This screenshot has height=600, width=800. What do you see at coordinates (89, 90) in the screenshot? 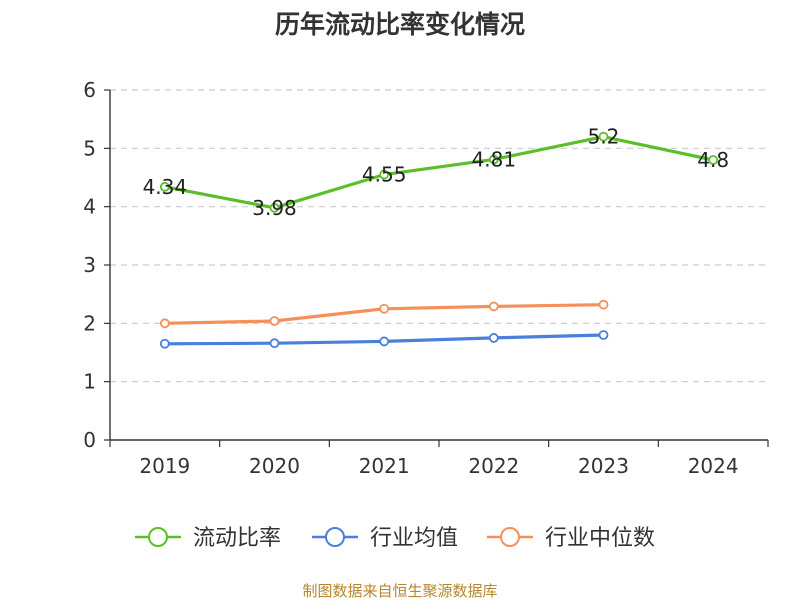
I see `y-tick-label: 6` at bounding box center [89, 90].